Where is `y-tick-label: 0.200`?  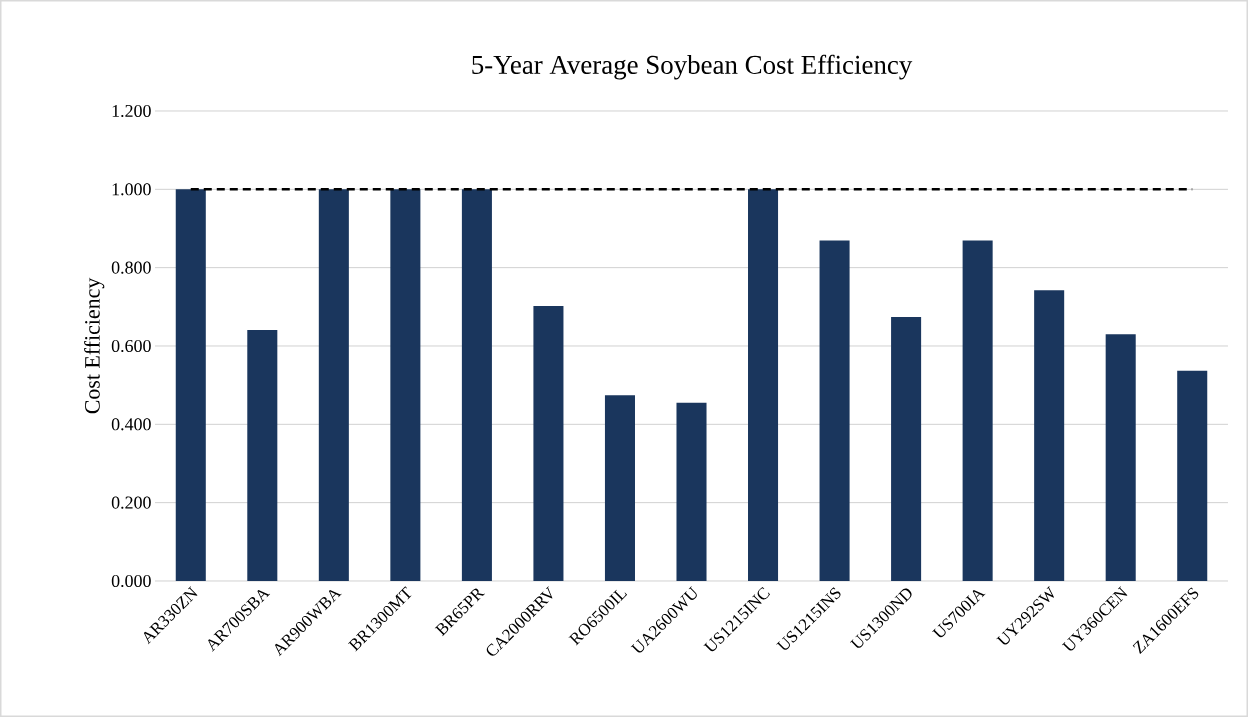
y-tick-label: 0.200 is located at coordinates (131, 502).